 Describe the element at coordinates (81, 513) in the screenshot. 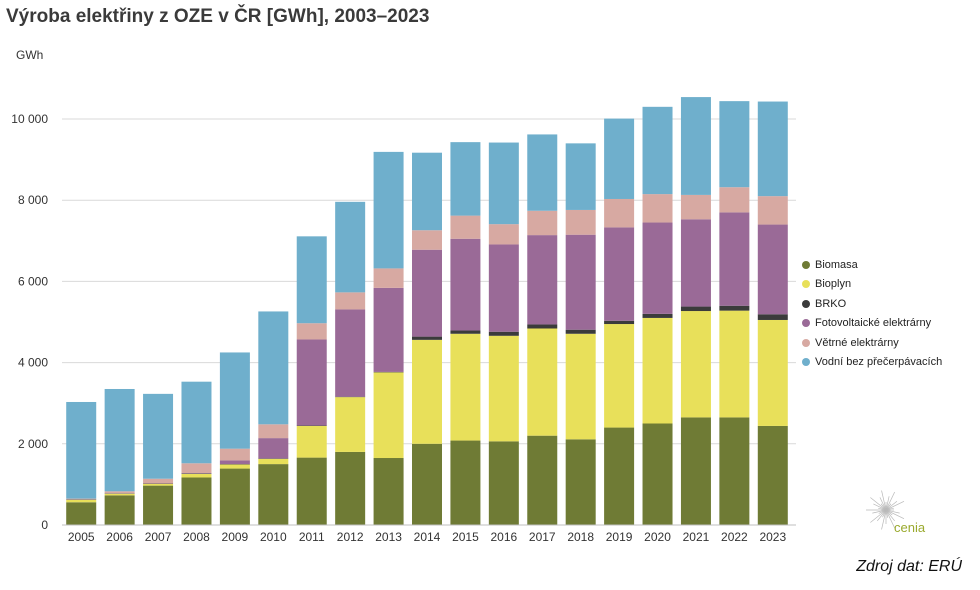

I see `bar-segment-biomasa: Biomasa 2005: 560` at that location.